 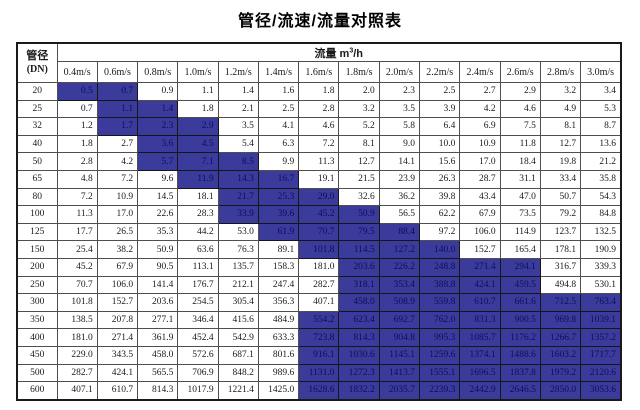 What do you see at coordinates (198, 373) in the screenshot?
I see `flow-value: 706.9` at bounding box center [198, 373].